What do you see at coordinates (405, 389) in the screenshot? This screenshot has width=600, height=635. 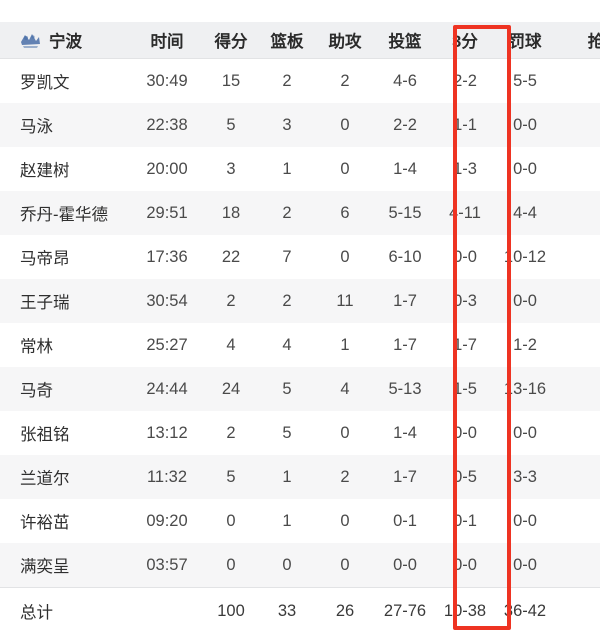 I see `cell-field-goals: 5-13` at bounding box center [405, 389].